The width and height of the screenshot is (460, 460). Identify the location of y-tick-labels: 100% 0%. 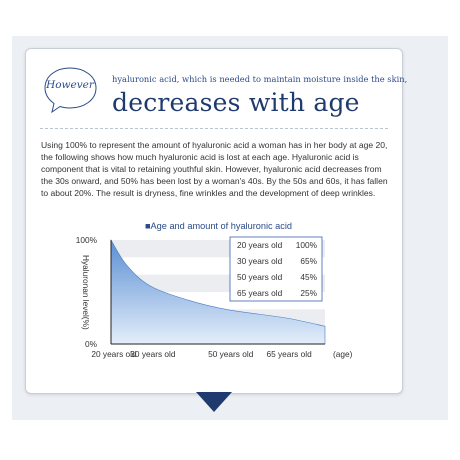
(87, 292).